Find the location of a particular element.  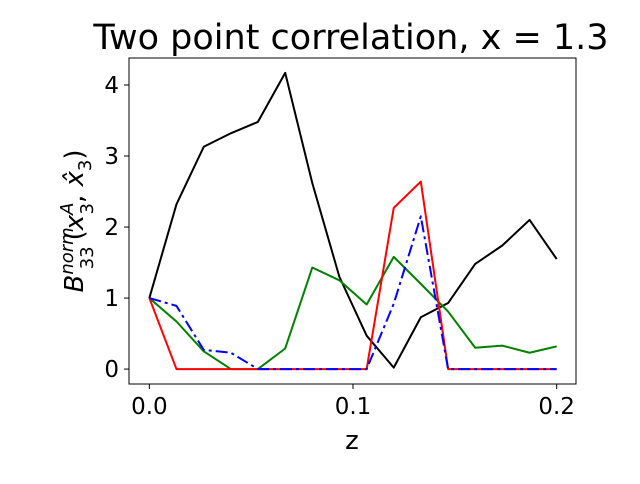

y-axis-label-sup: norm is located at coordinates (67, 250).